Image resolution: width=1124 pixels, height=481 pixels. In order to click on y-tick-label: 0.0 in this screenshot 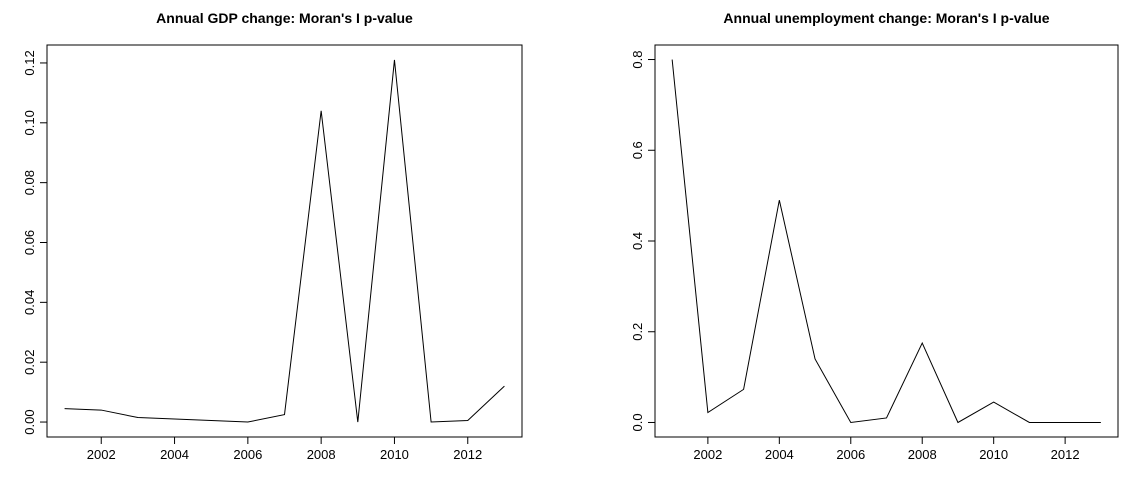, I will do `click(637, 422)`.